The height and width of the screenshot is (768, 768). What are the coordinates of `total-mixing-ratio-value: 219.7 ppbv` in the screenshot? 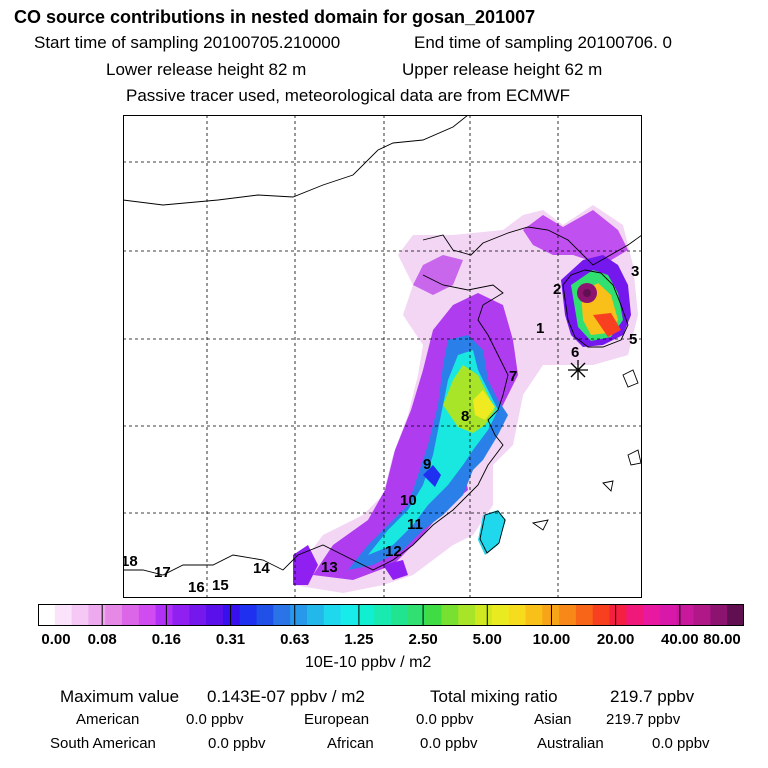 It's located at (652, 696).